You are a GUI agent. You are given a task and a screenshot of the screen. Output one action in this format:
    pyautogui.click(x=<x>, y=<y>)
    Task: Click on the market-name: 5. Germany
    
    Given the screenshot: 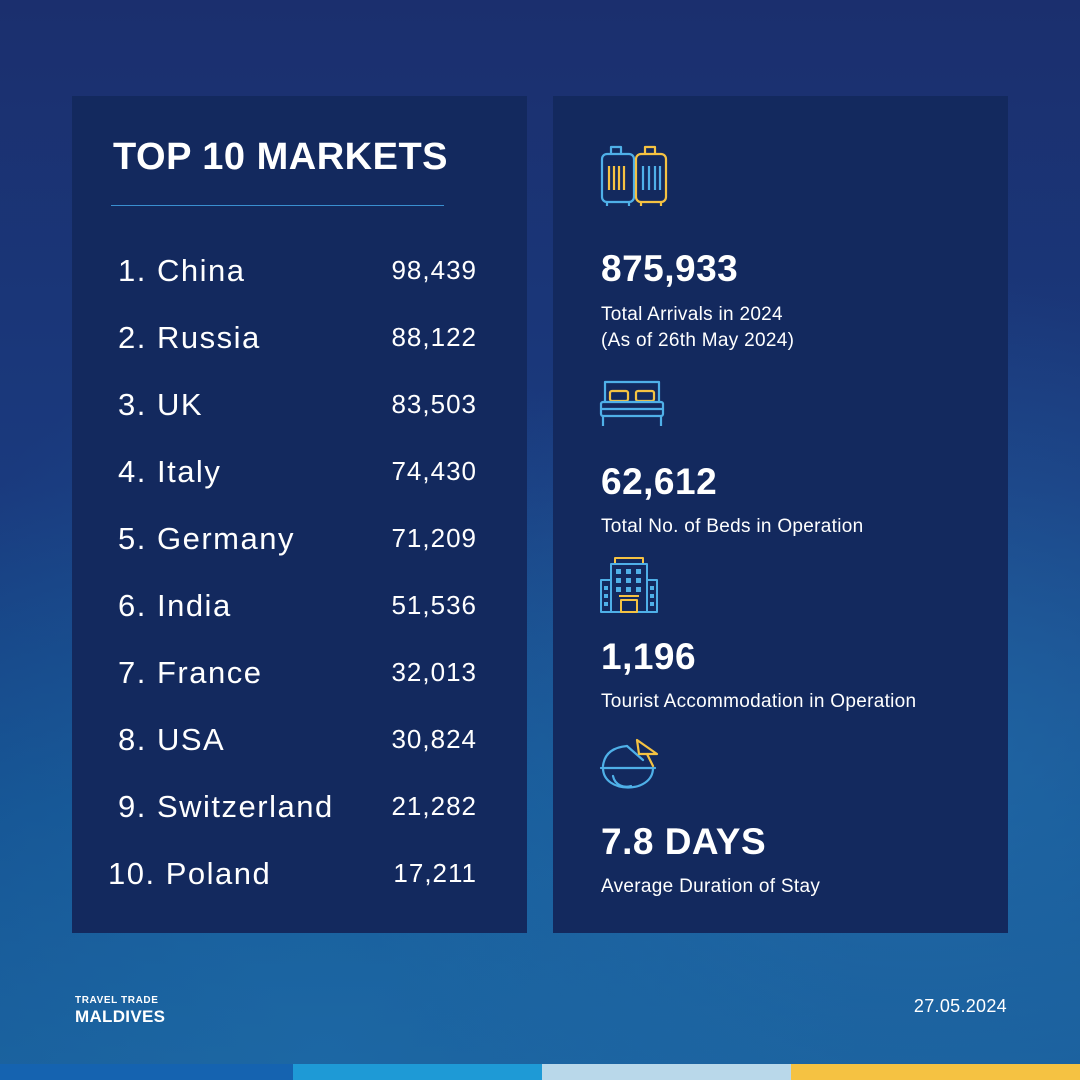 What is the action you would take?
    pyautogui.click(x=206, y=538)
    